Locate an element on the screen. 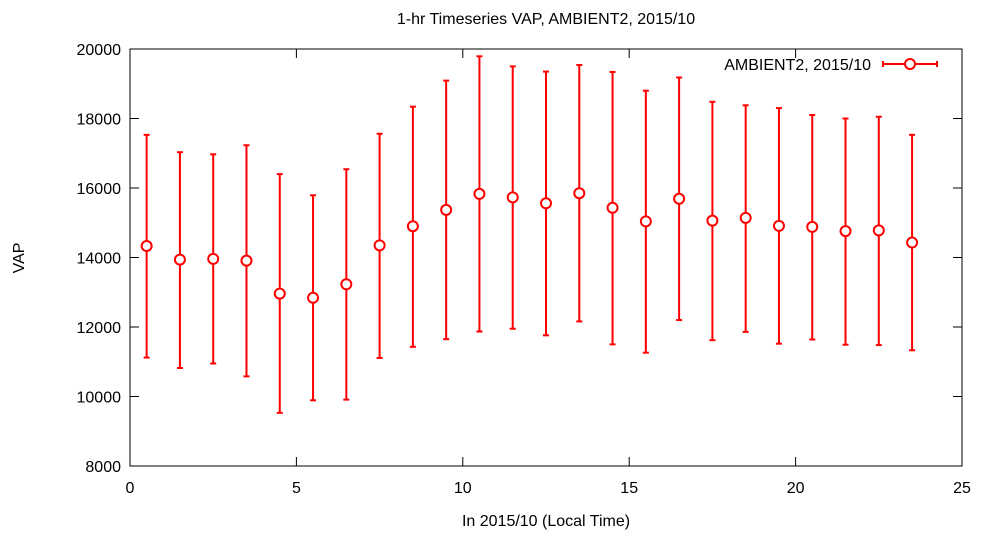  y-tick-label: 18000 is located at coordinates (99, 120).